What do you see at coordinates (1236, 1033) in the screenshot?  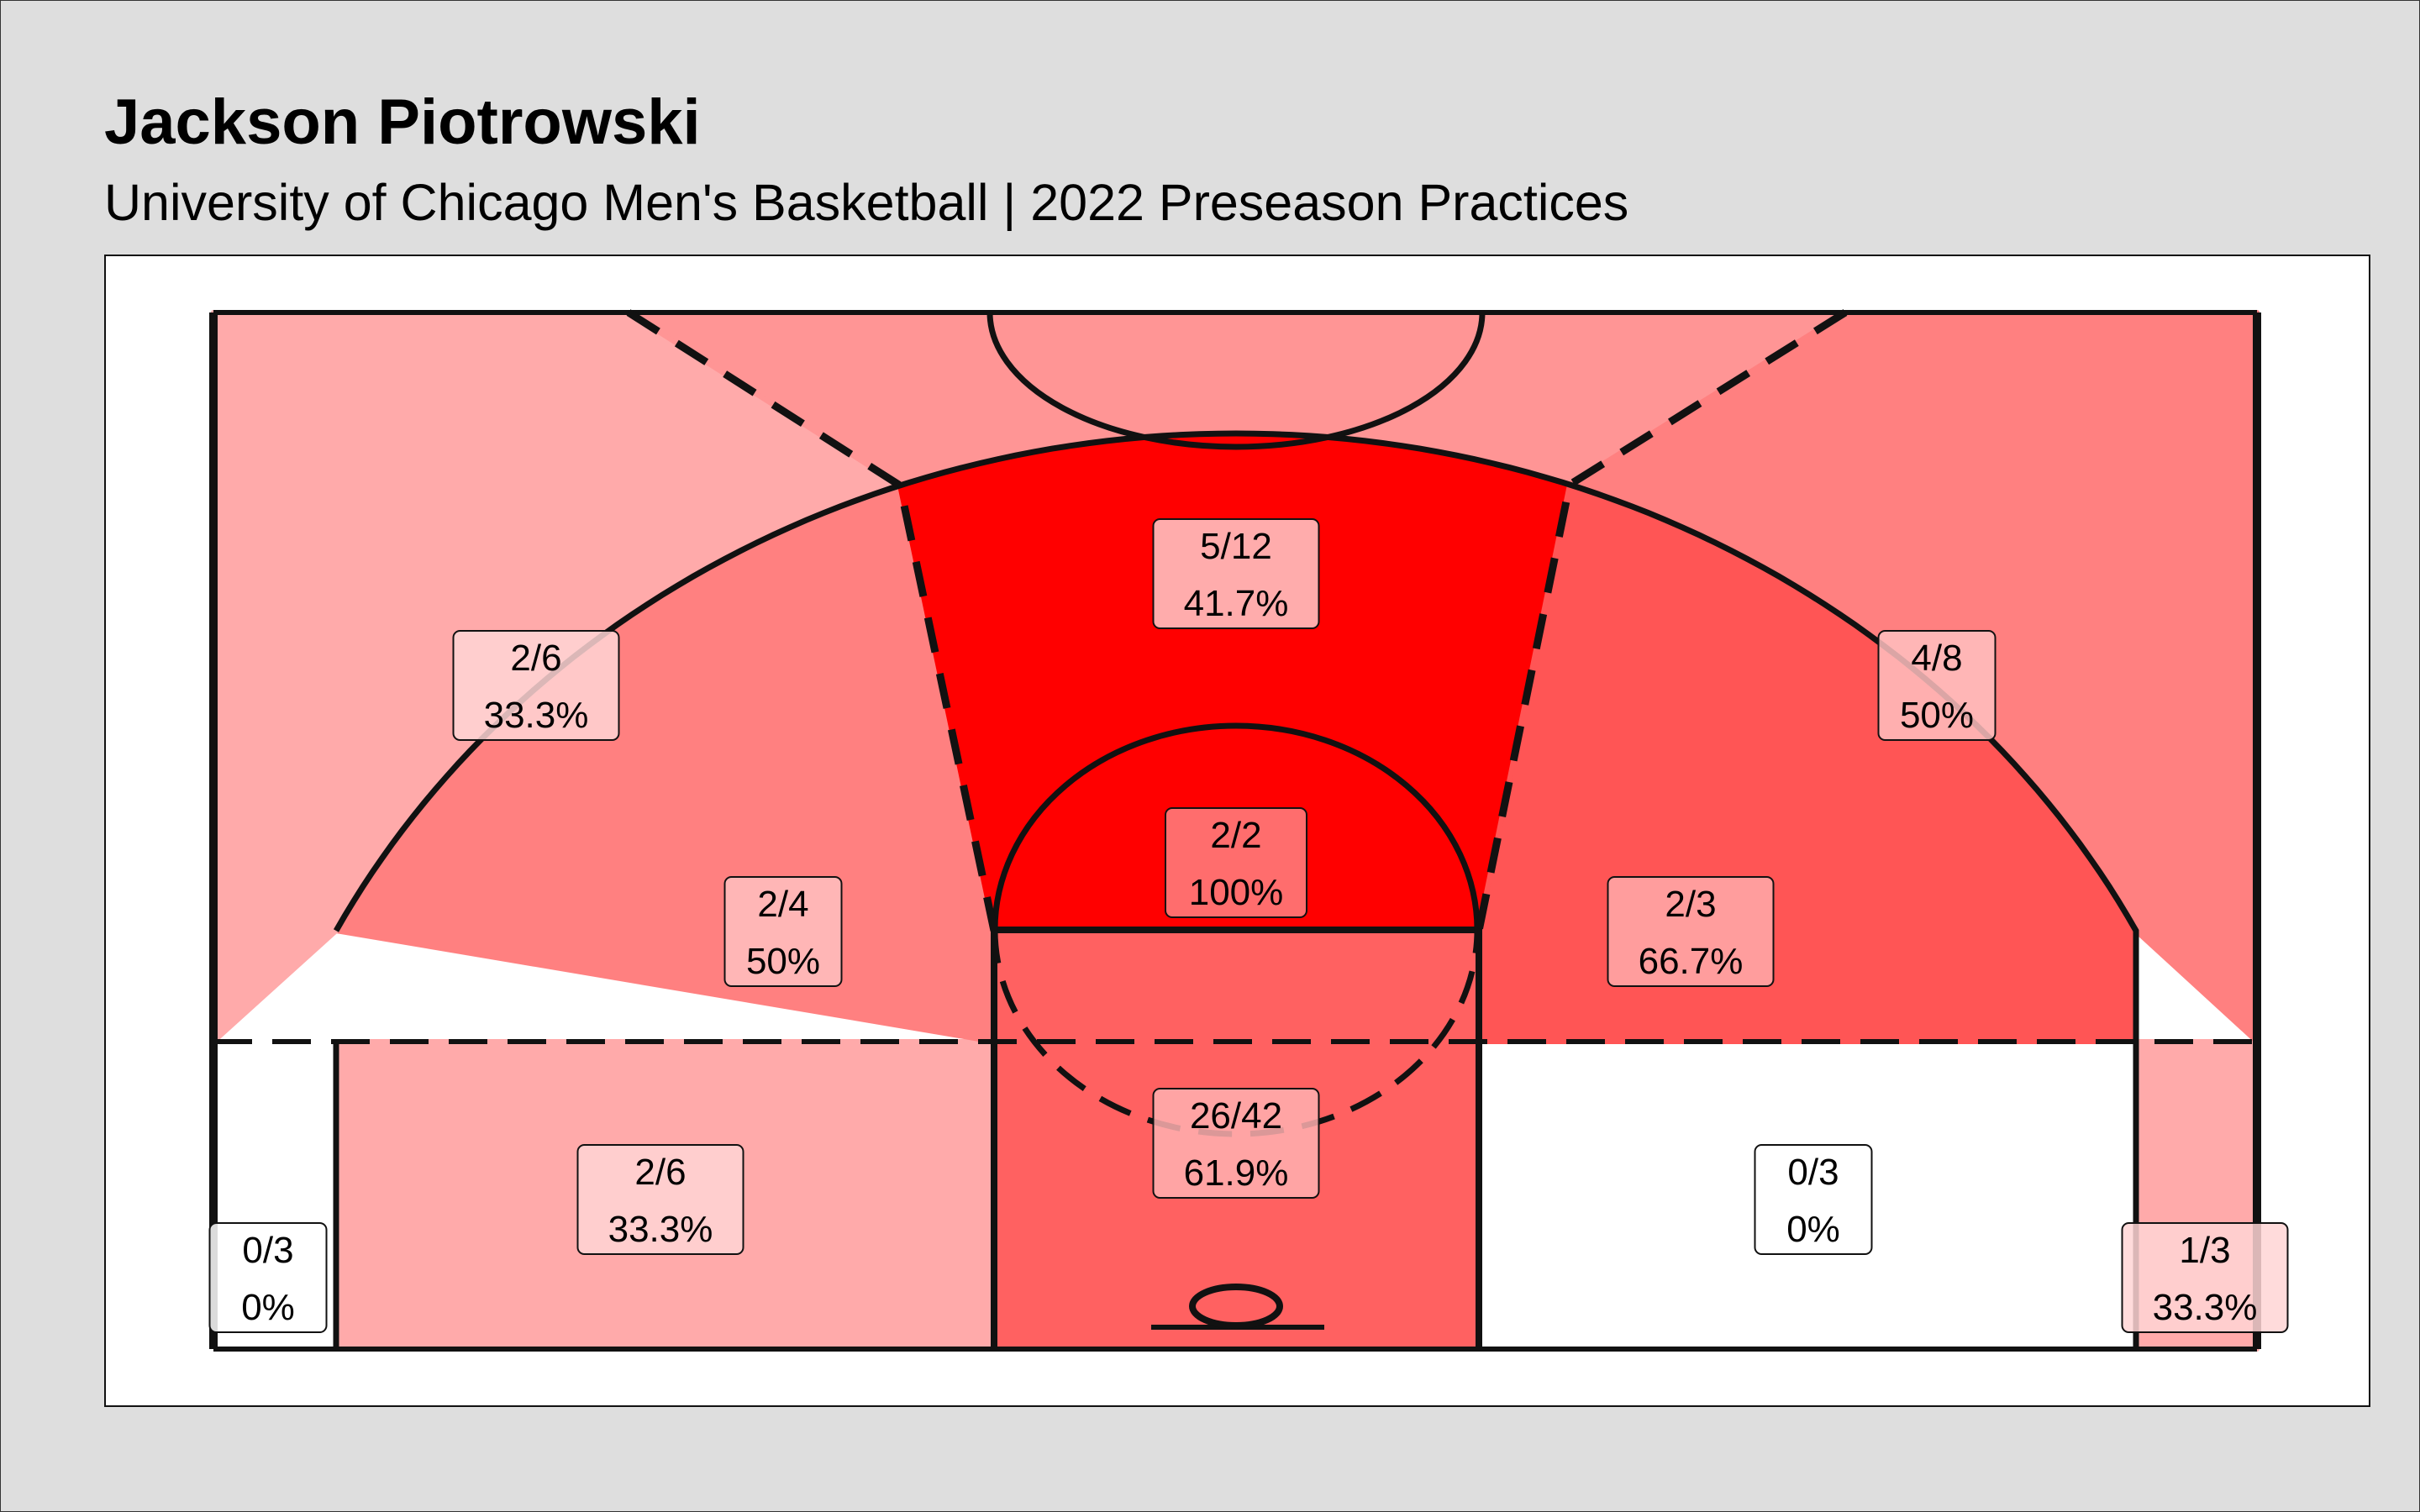 I see `free-throw-circle-bottom` at bounding box center [1236, 1033].